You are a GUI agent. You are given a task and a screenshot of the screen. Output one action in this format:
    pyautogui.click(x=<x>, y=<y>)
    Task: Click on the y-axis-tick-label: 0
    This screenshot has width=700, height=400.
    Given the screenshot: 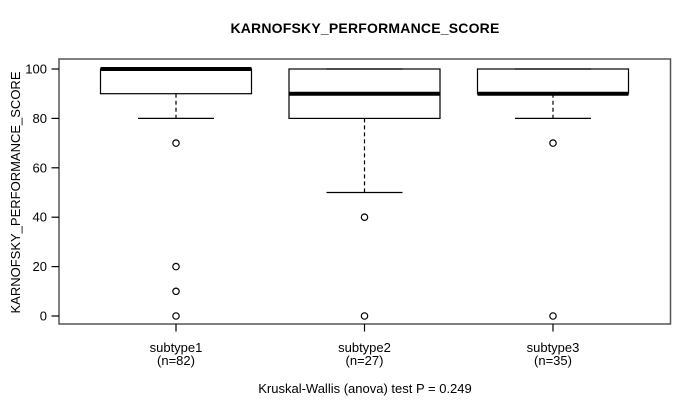 What is the action you would take?
    pyautogui.click(x=43, y=316)
    